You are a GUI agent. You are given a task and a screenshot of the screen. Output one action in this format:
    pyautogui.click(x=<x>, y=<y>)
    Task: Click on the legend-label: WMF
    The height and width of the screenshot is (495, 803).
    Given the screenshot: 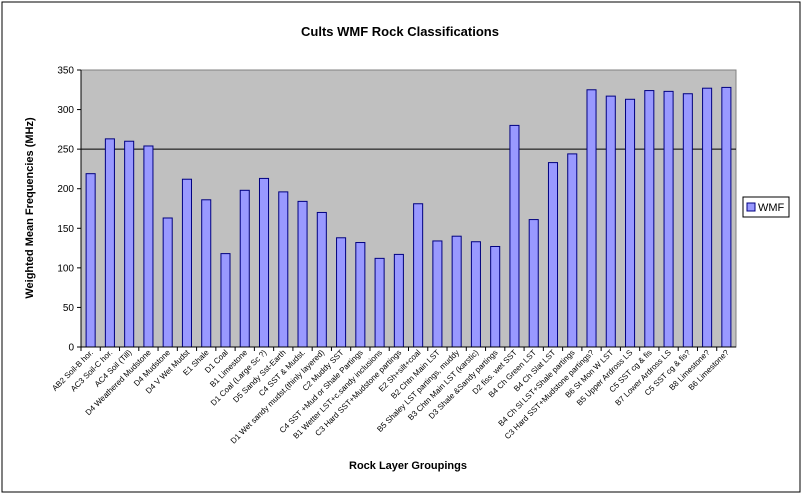 What is the action you would take?
    pyautogui.click(x=771, y=208)
    